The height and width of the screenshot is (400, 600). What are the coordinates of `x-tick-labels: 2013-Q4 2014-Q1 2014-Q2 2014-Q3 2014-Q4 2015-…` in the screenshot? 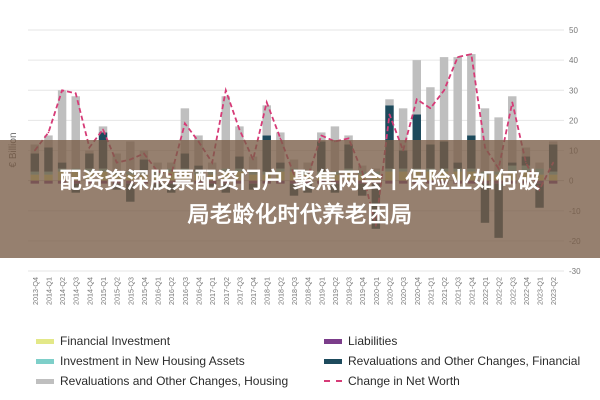 It's located at (294, 291).